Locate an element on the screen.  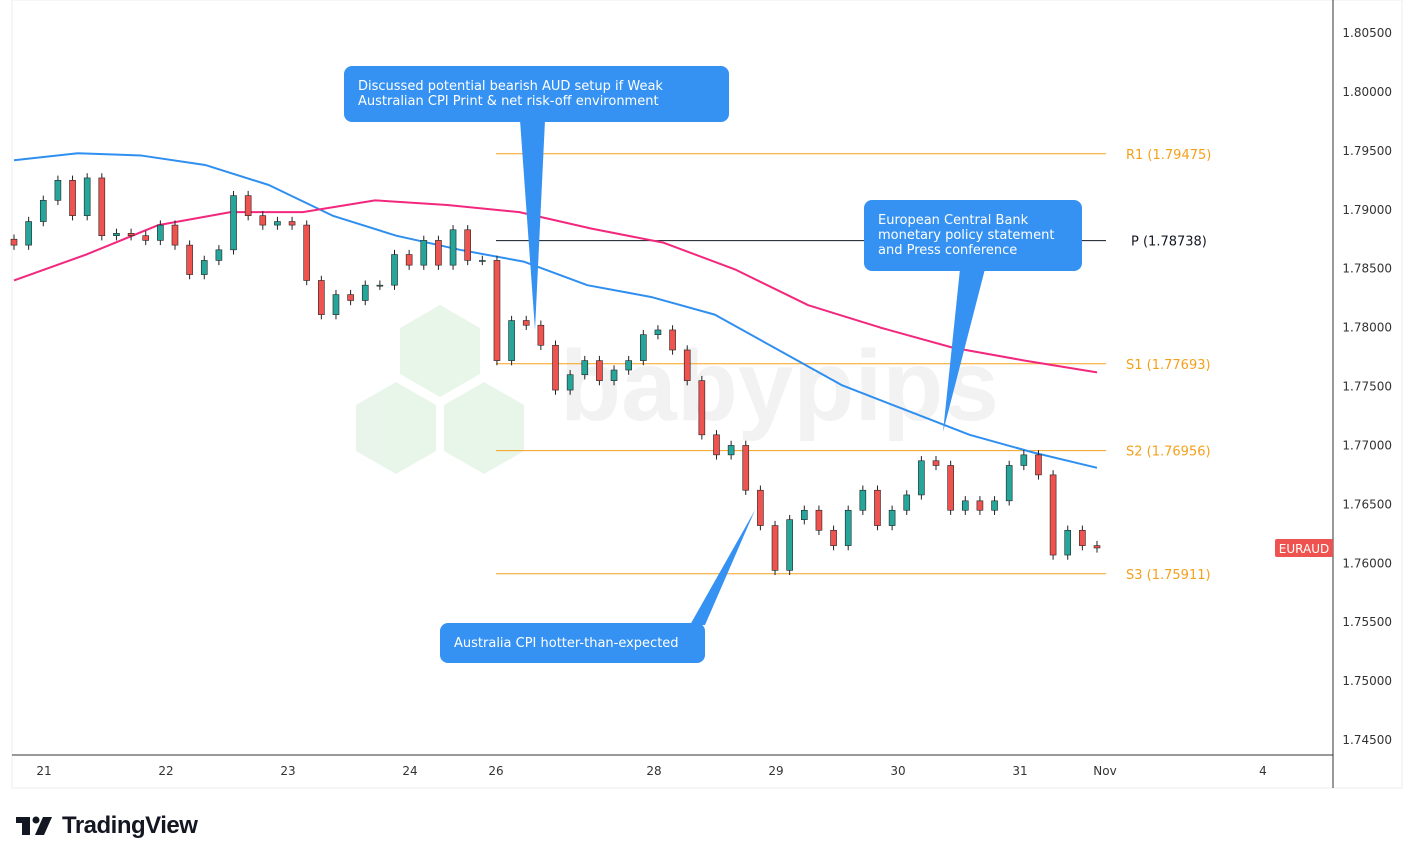
time-tick-label: 28 is located at coordinates (653, 771).